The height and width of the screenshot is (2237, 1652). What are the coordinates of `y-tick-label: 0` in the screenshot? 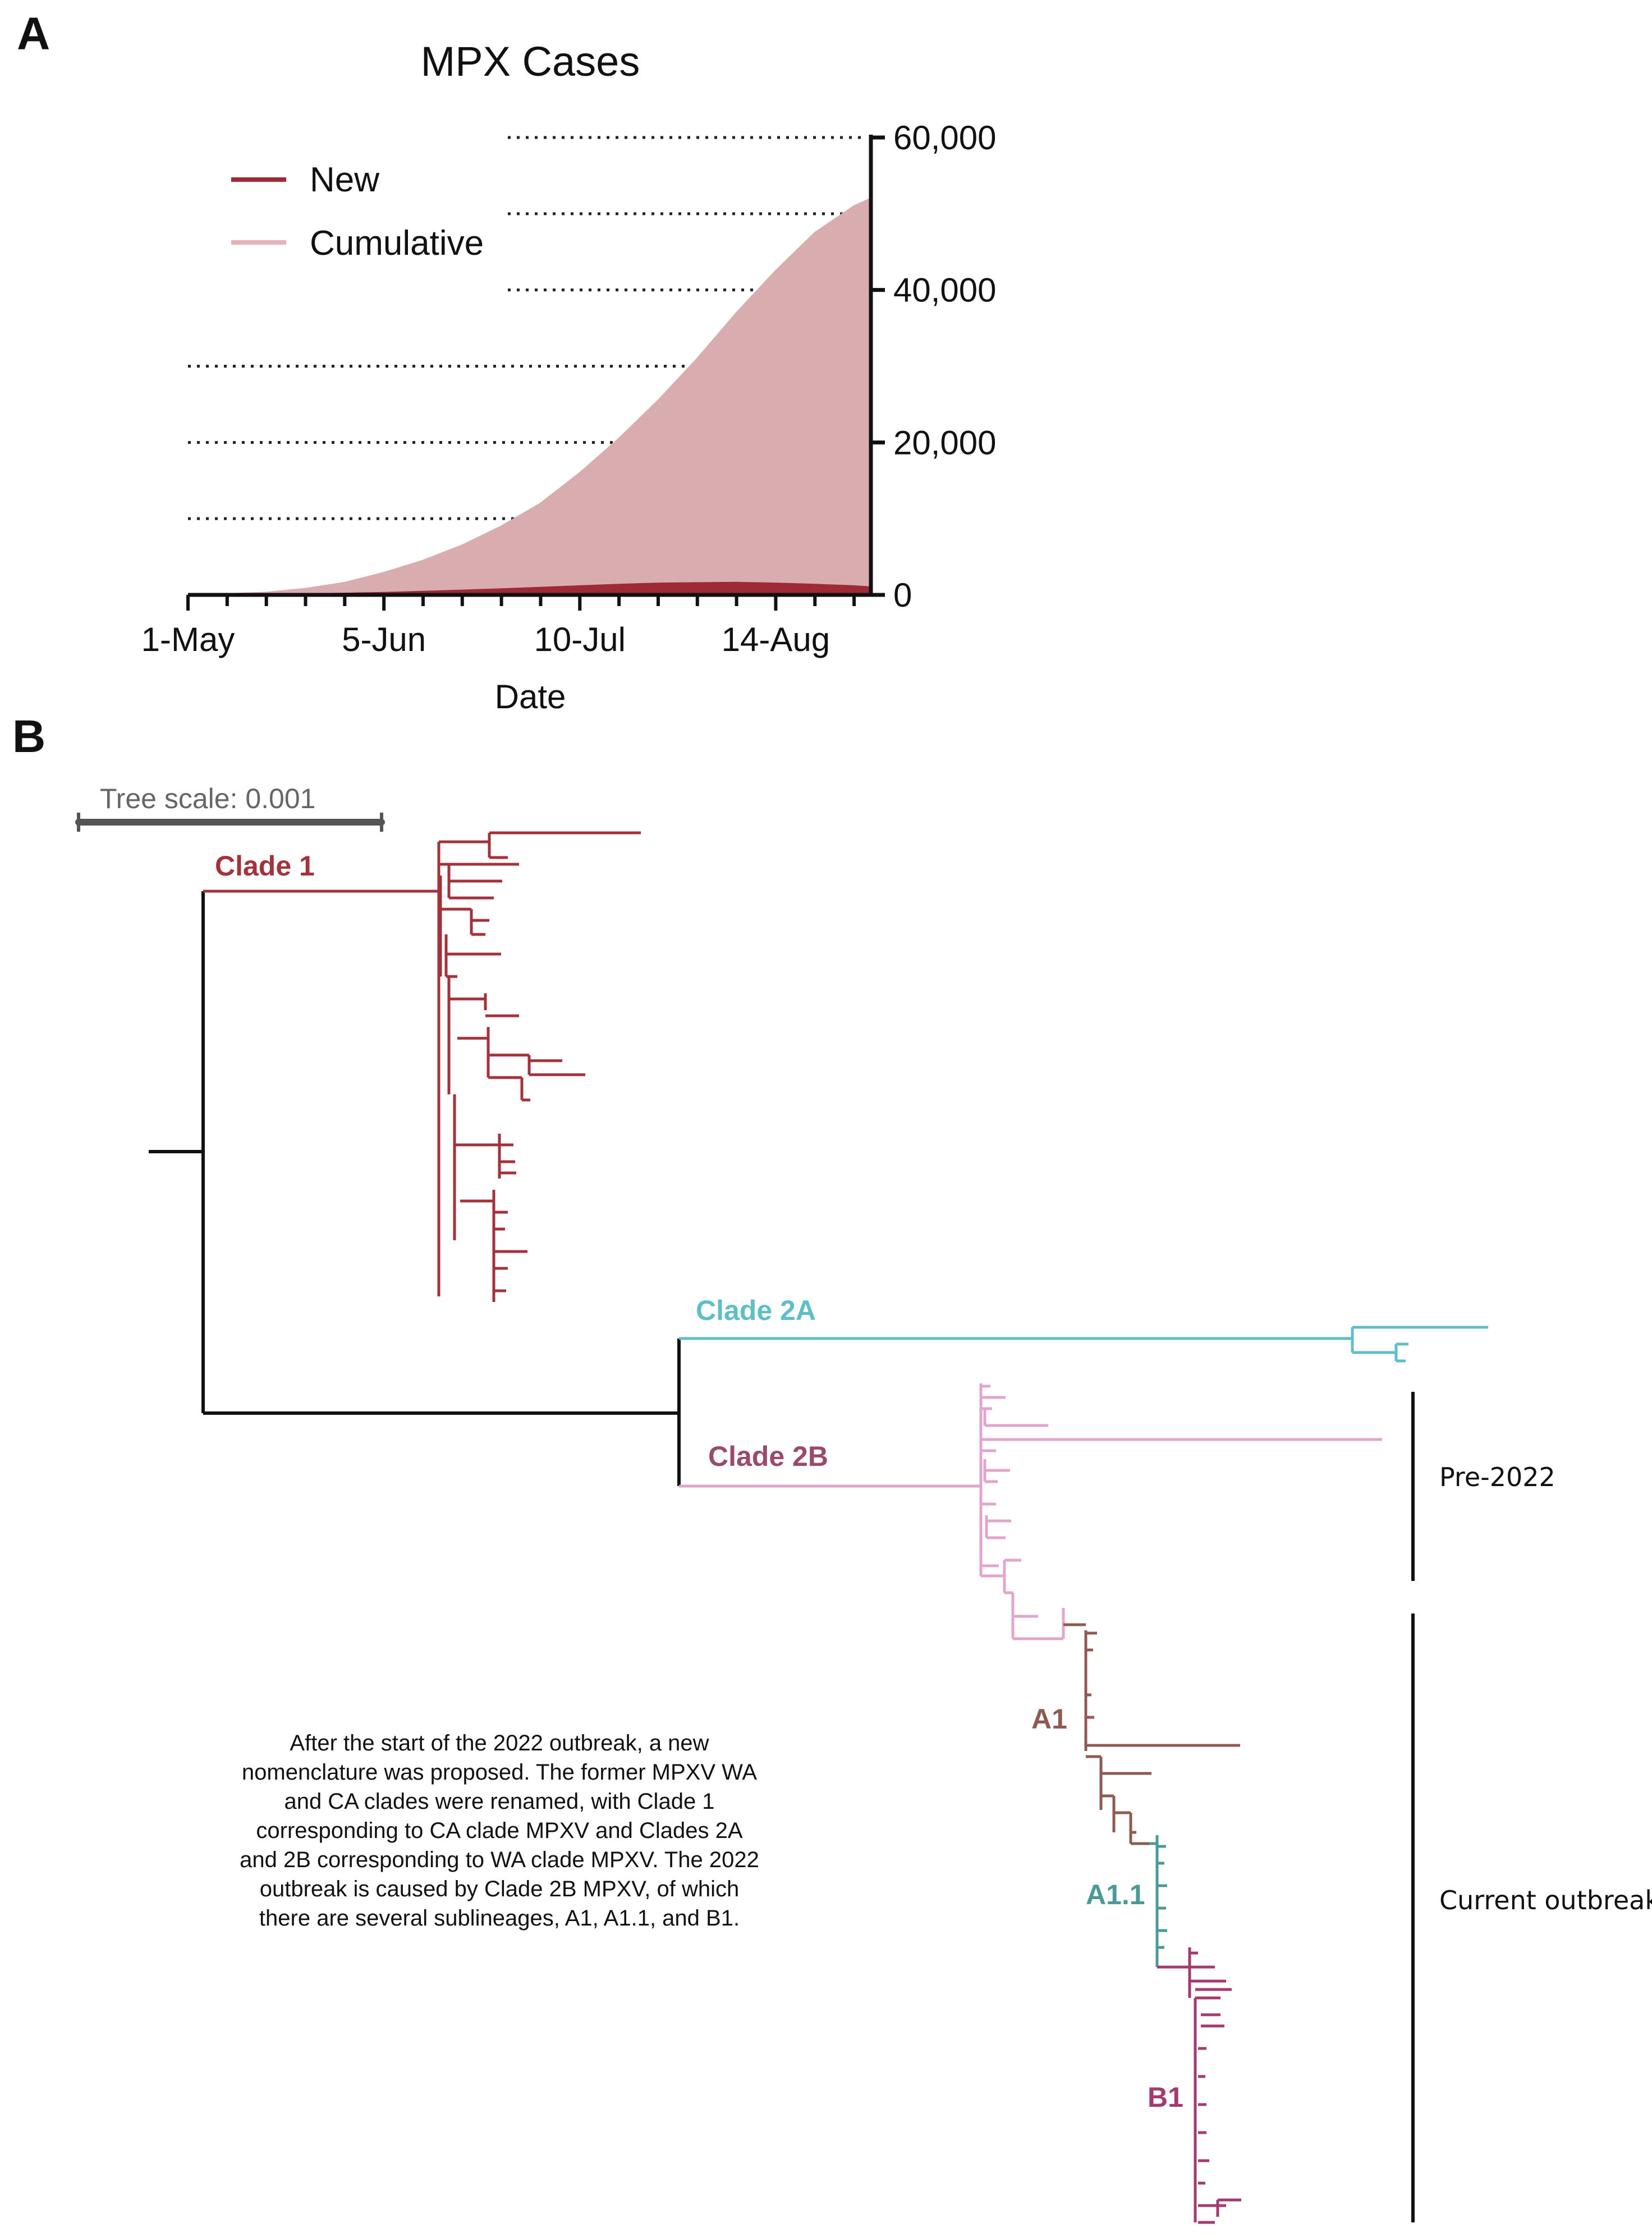 It's located at (902, 595).